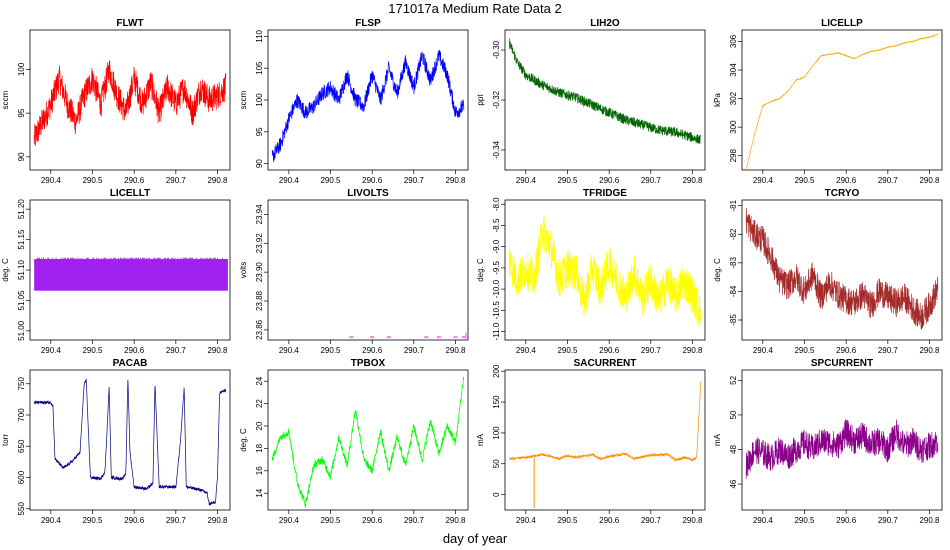  I want to click on y-axis-label: mA, so click(480, 439).